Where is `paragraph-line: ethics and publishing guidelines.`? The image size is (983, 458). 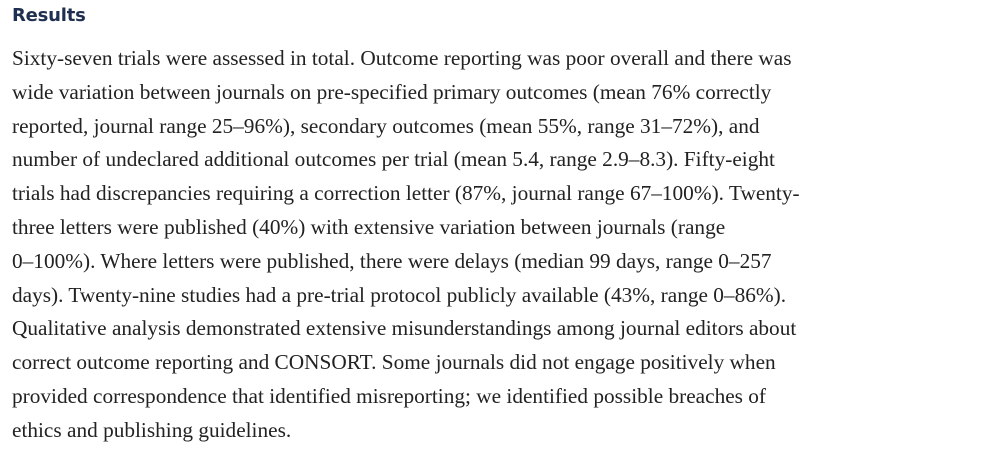
paragraph-line: ethics and publishing guidelines. is located at coordinates (152, 429).